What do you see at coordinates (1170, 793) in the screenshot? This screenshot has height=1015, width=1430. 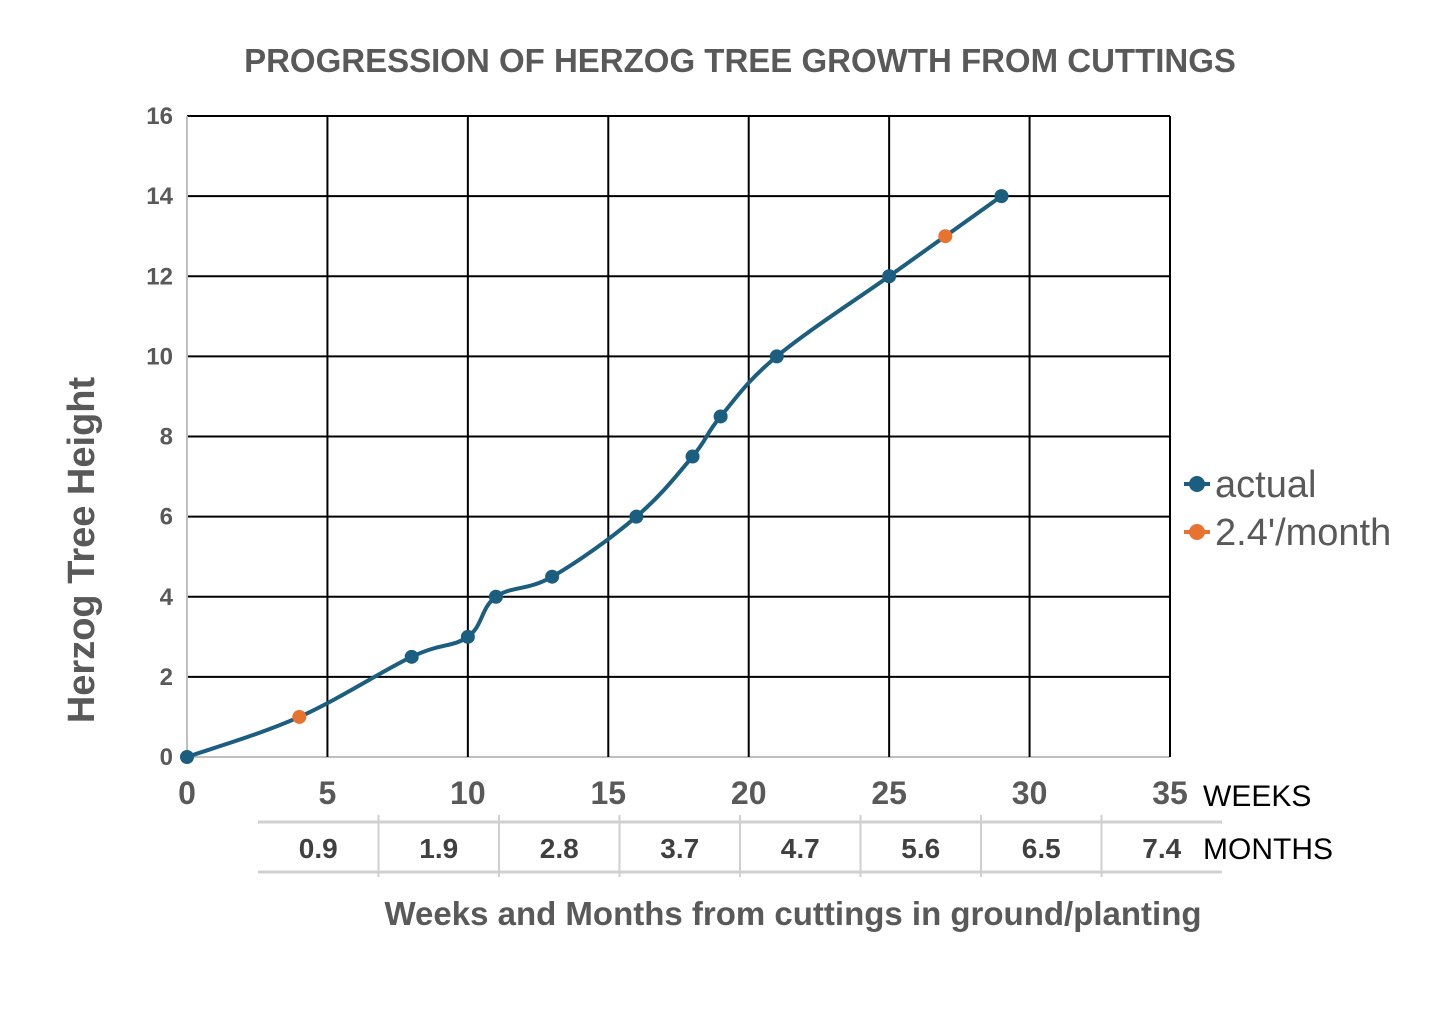 I see `x-tick-label: 35` at bounding box center [1170, 793].